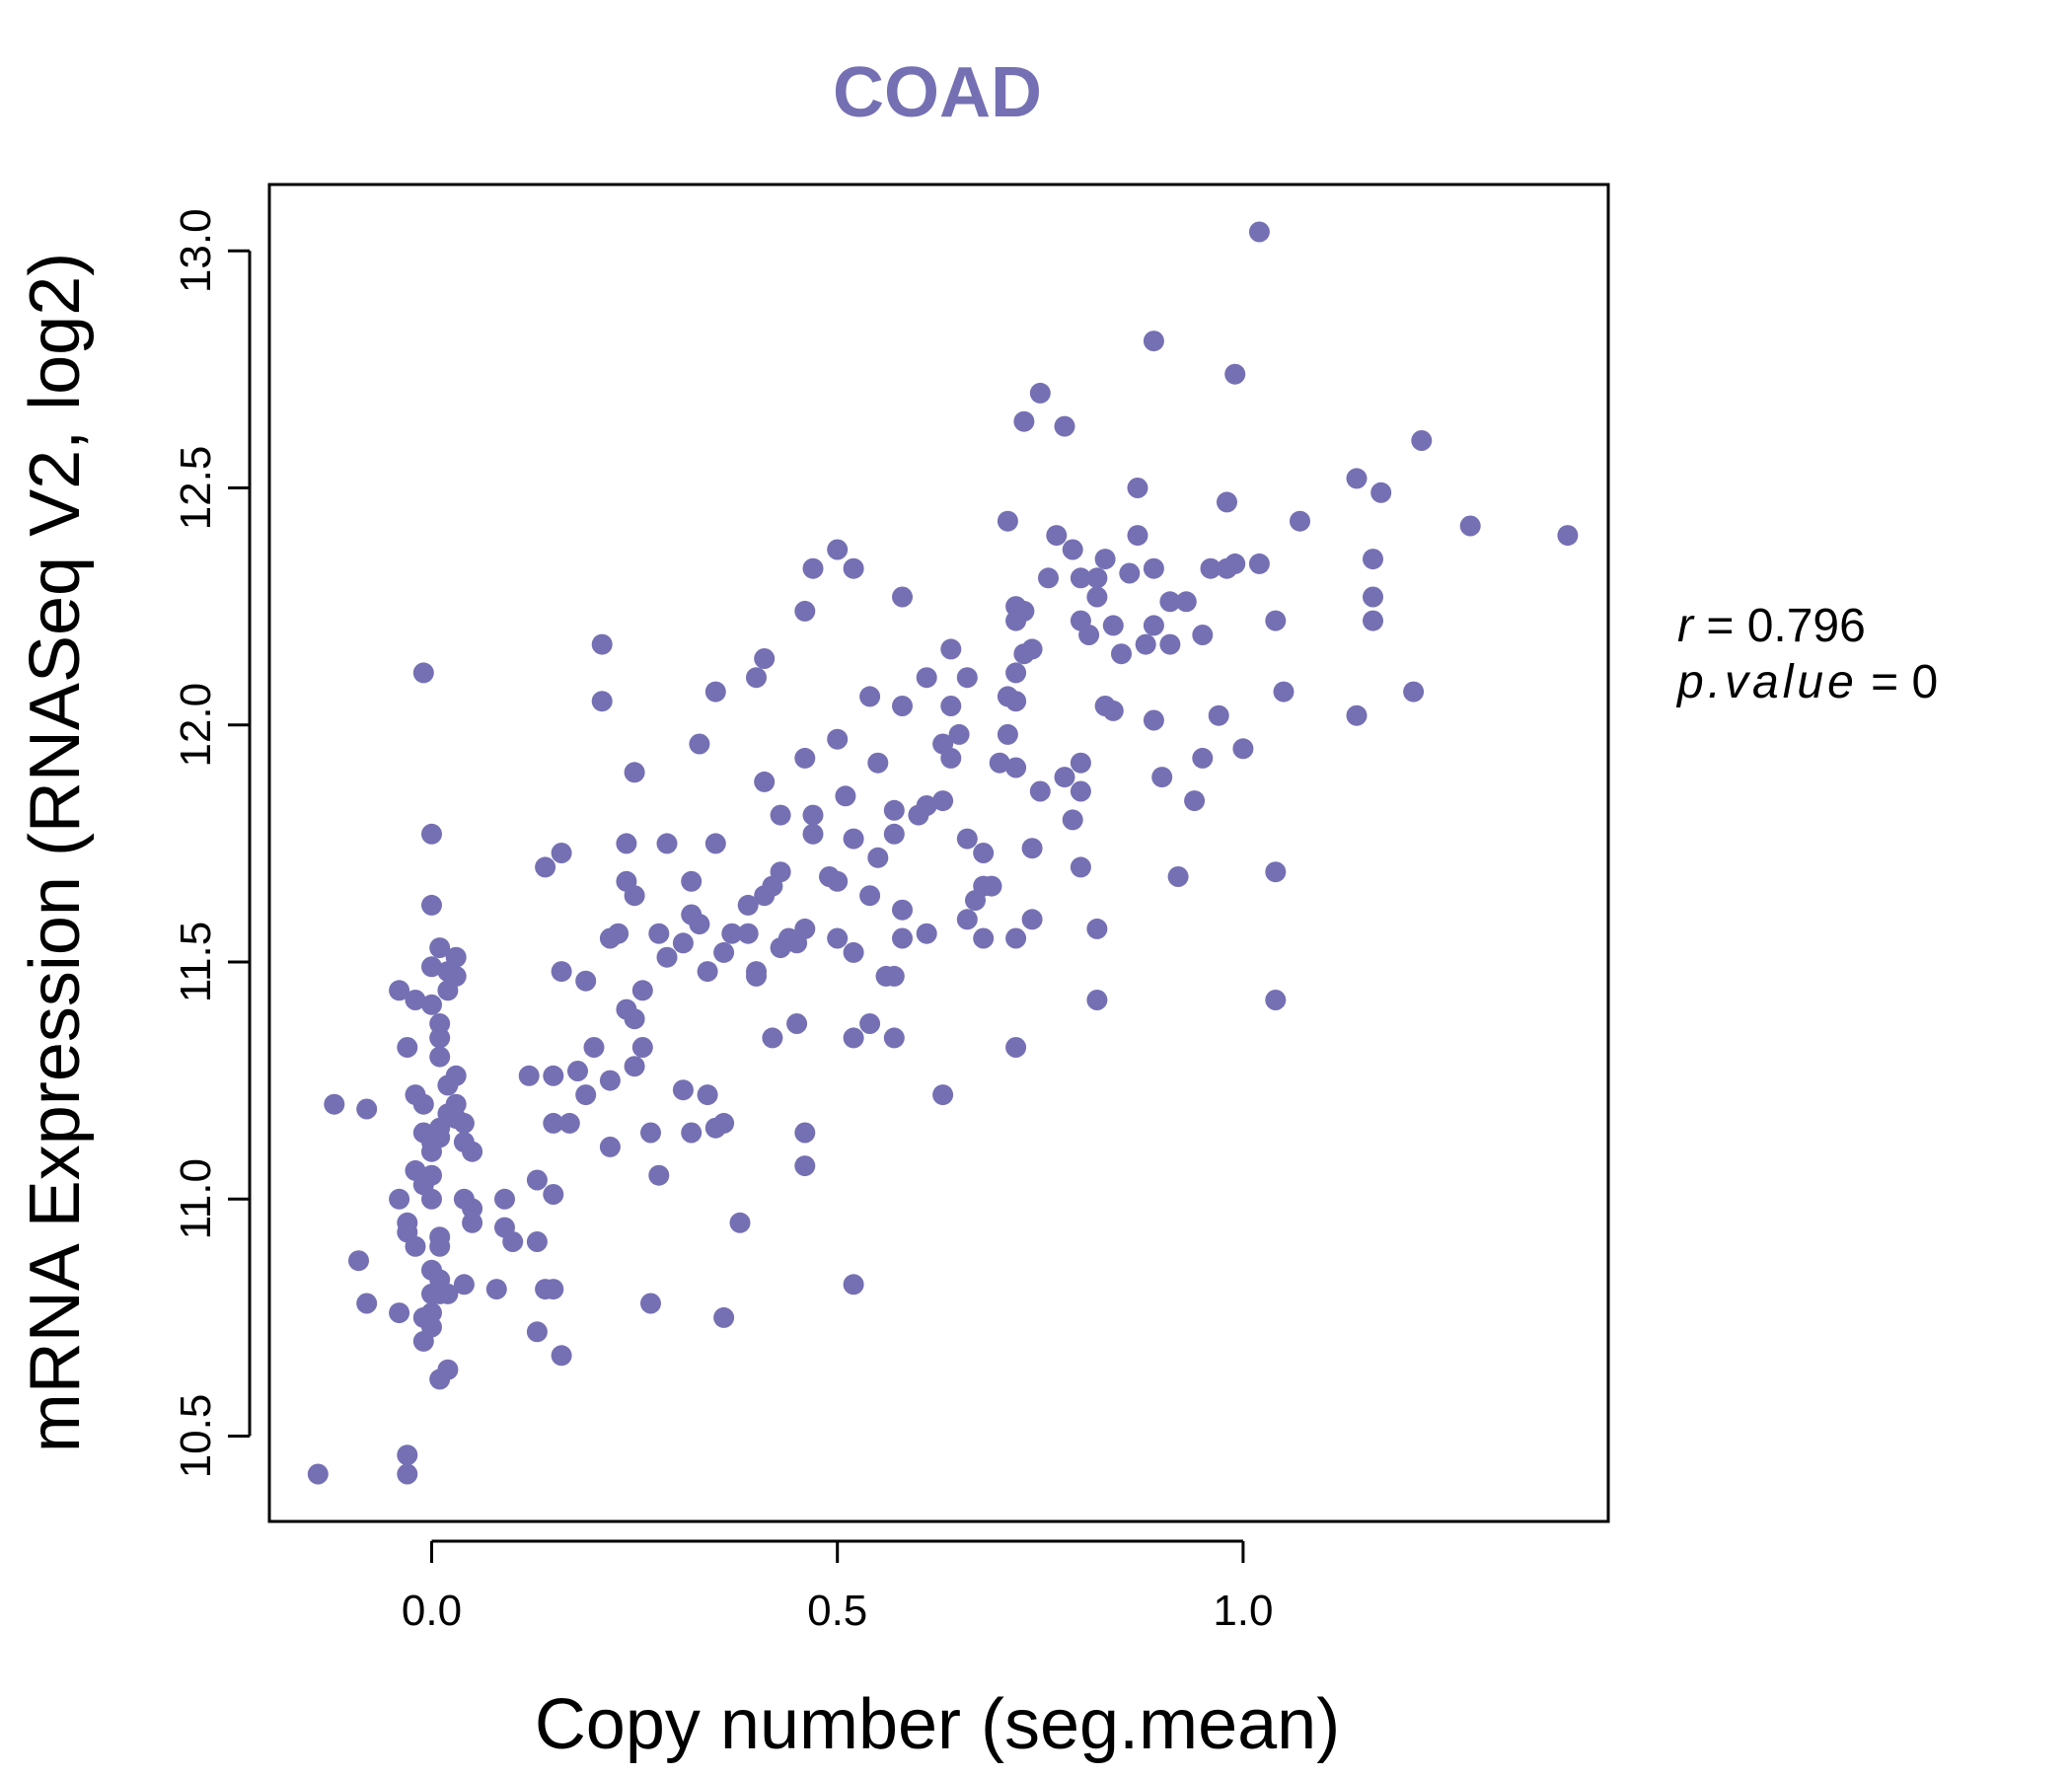 The image size is (2072, 1776). What do you see at coordinates (1885, 682) in the screenshot?
I see `p-equals: =` at bounding box center [1885, 682].